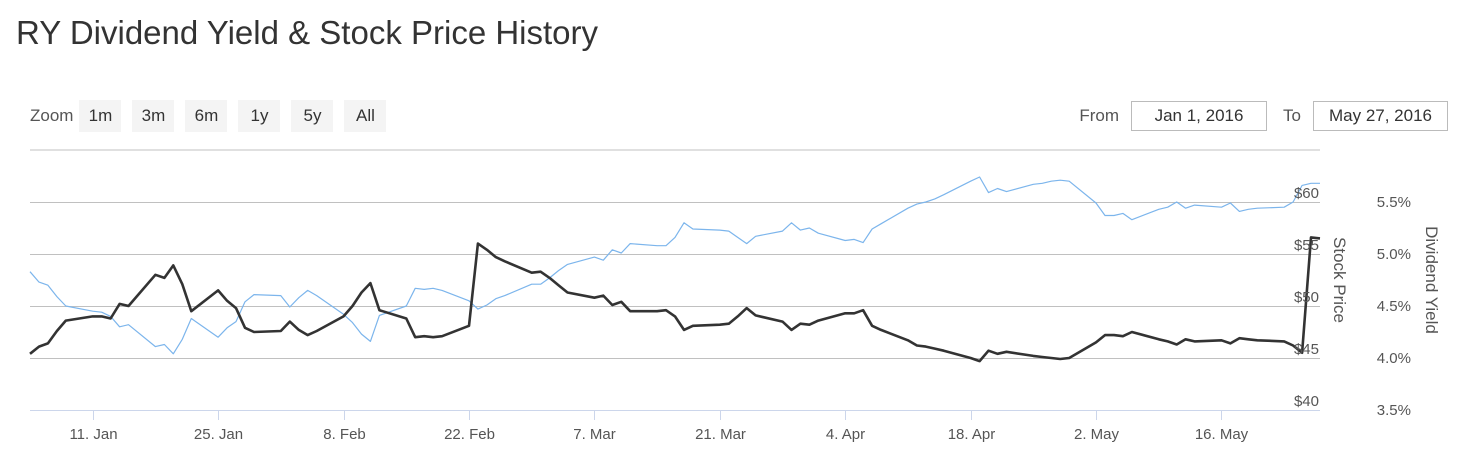 This screenshot has width=1469, height=472. I want to click on page-title: RY Dividend Yield & Stock Price History, so click(307, 32).